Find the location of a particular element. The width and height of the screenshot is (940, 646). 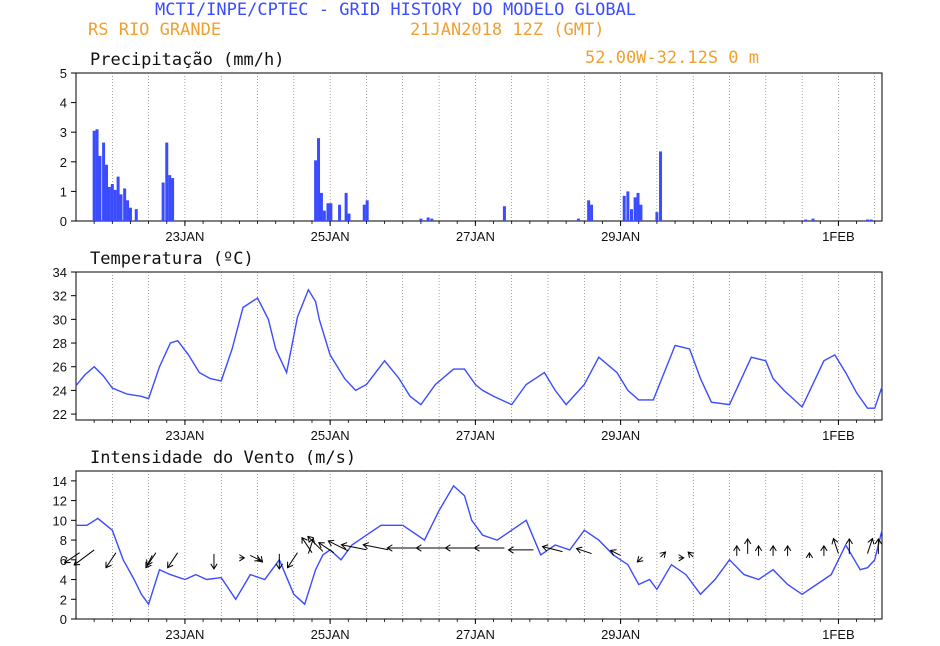

y-tick-label: 6 is located at coordinates (63, 560).